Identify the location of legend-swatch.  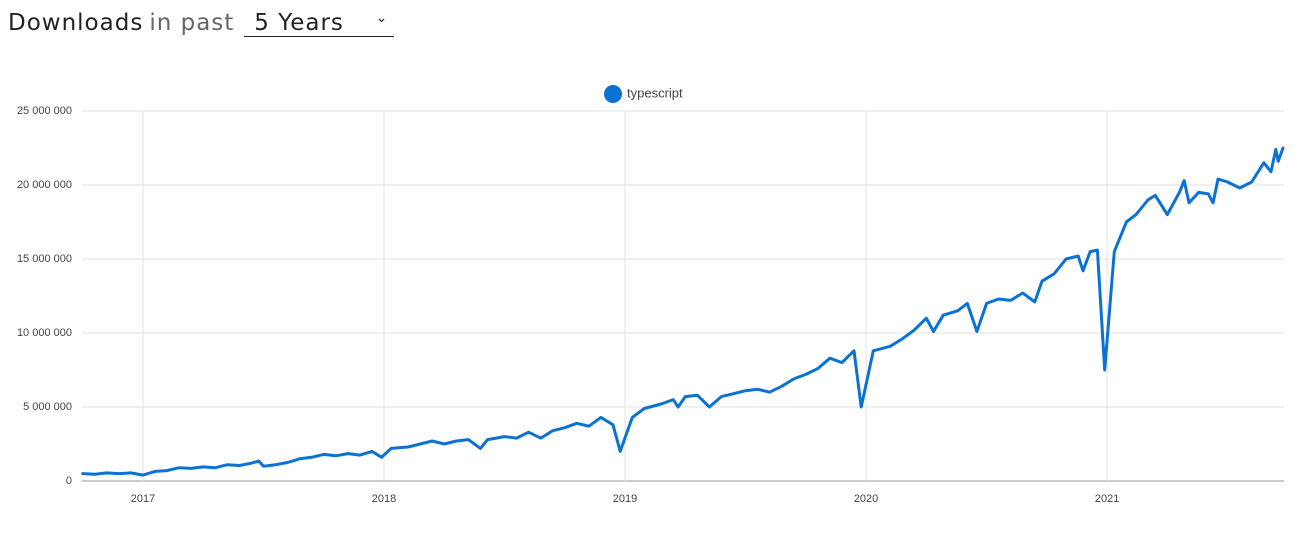
(613, 94).